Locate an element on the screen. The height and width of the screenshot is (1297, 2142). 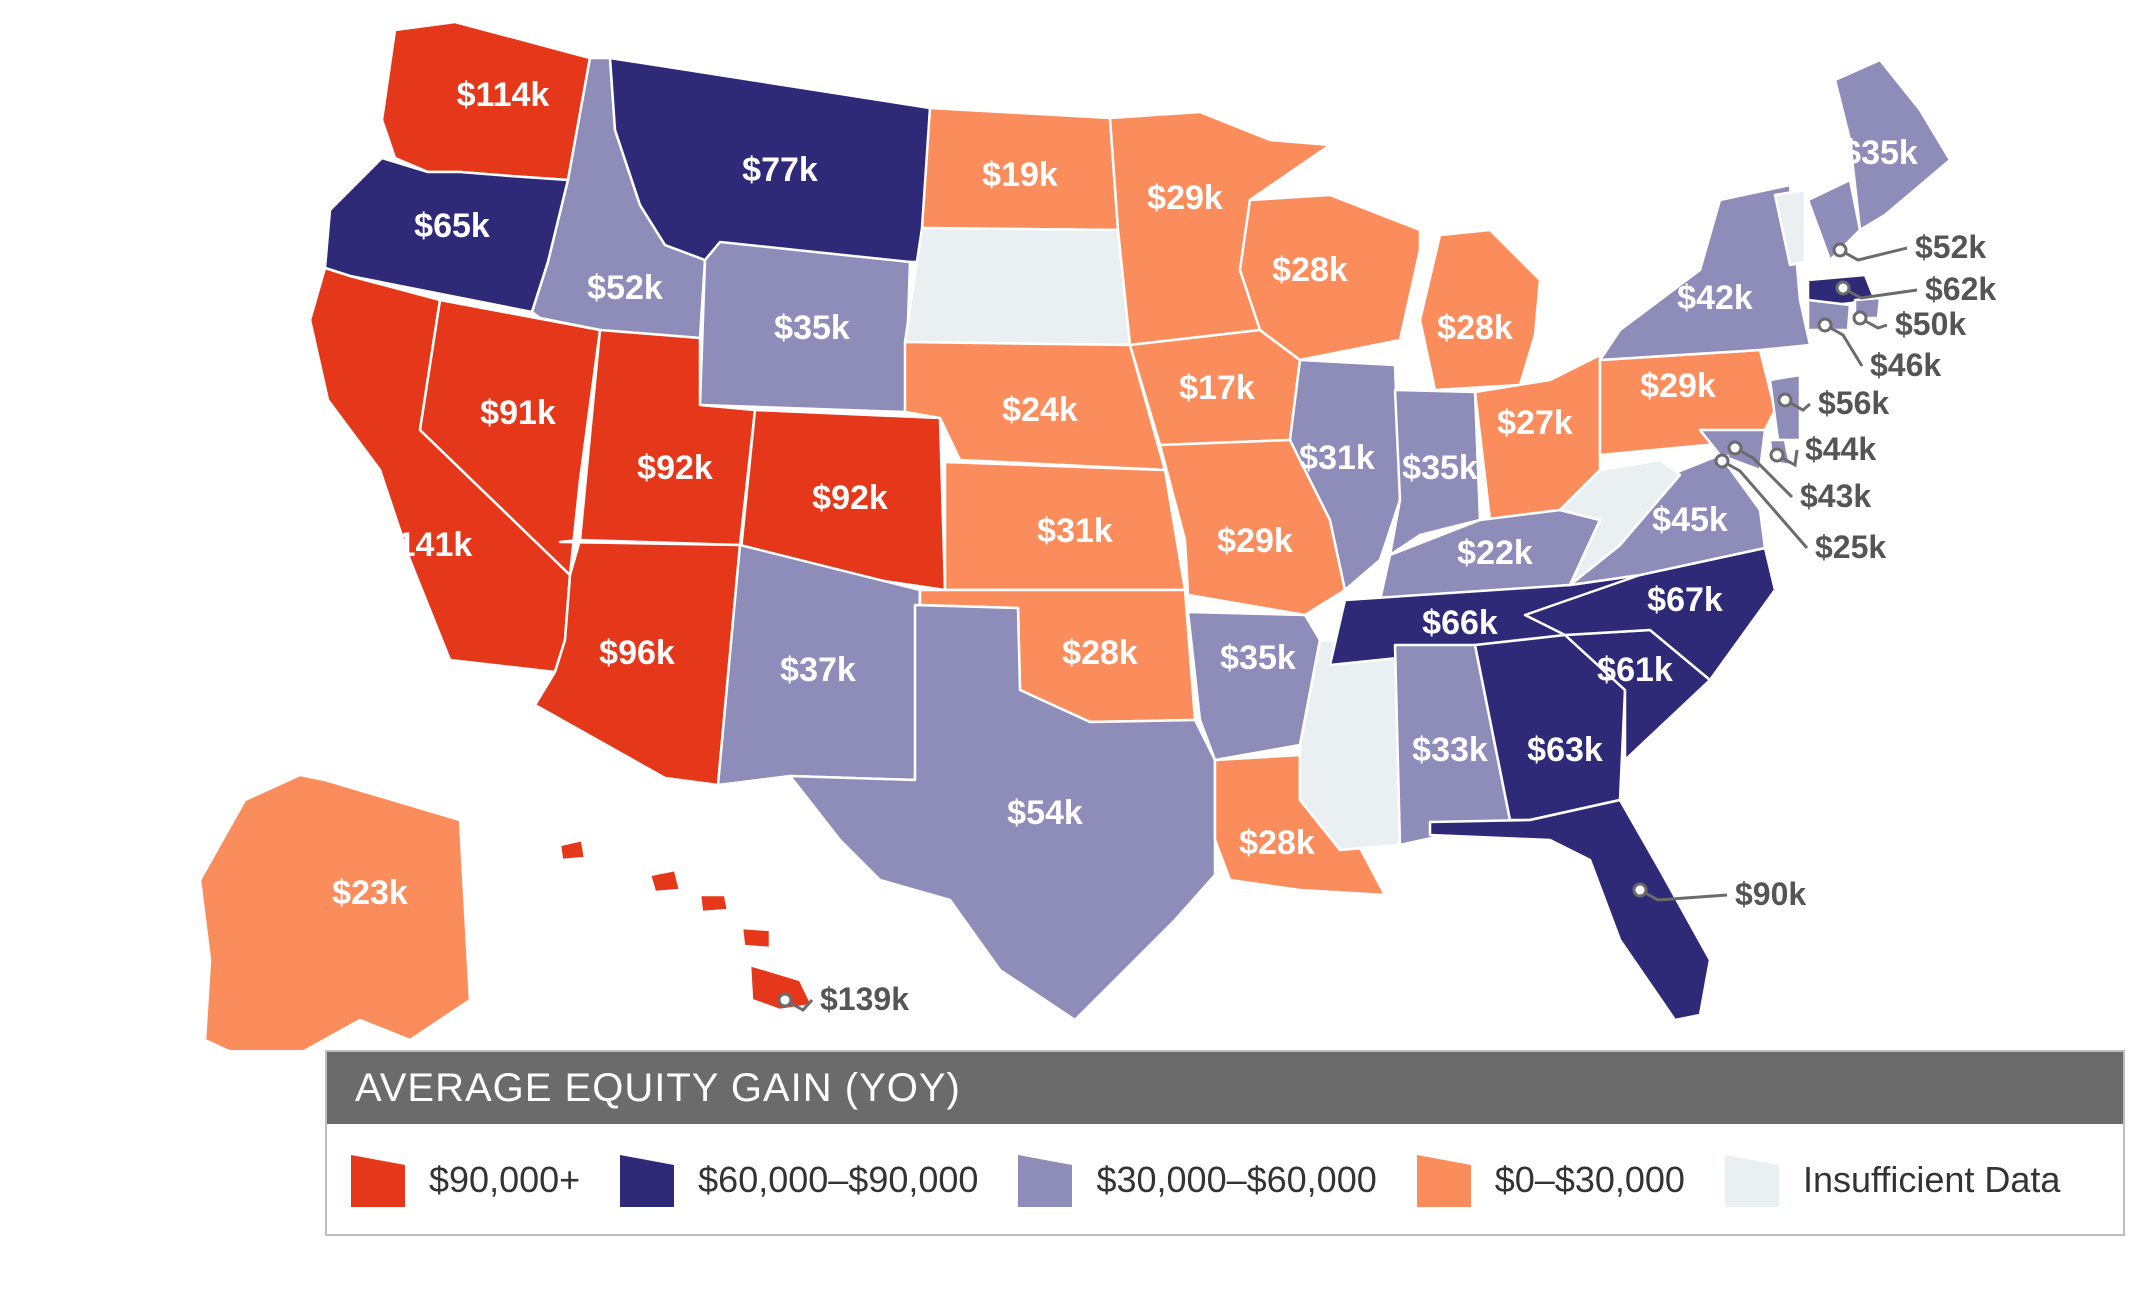
leader-dot-nj is located at coordinates (1785, 400).